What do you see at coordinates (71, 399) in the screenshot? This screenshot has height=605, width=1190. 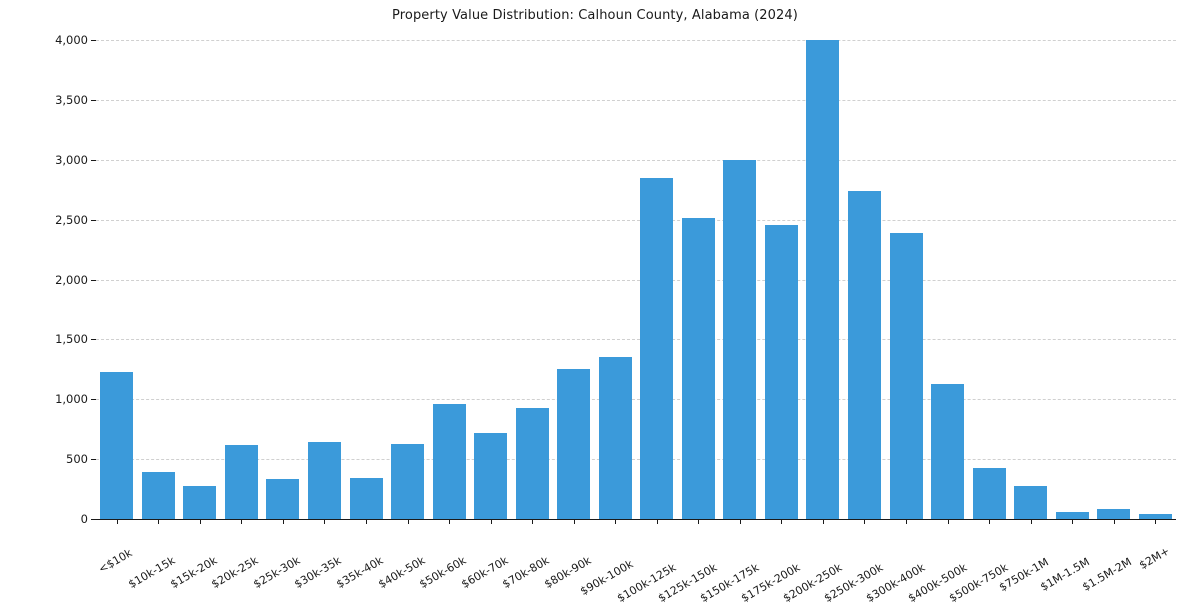 I see `y-tick-label: 1,000` at bounding box center [71, 399].